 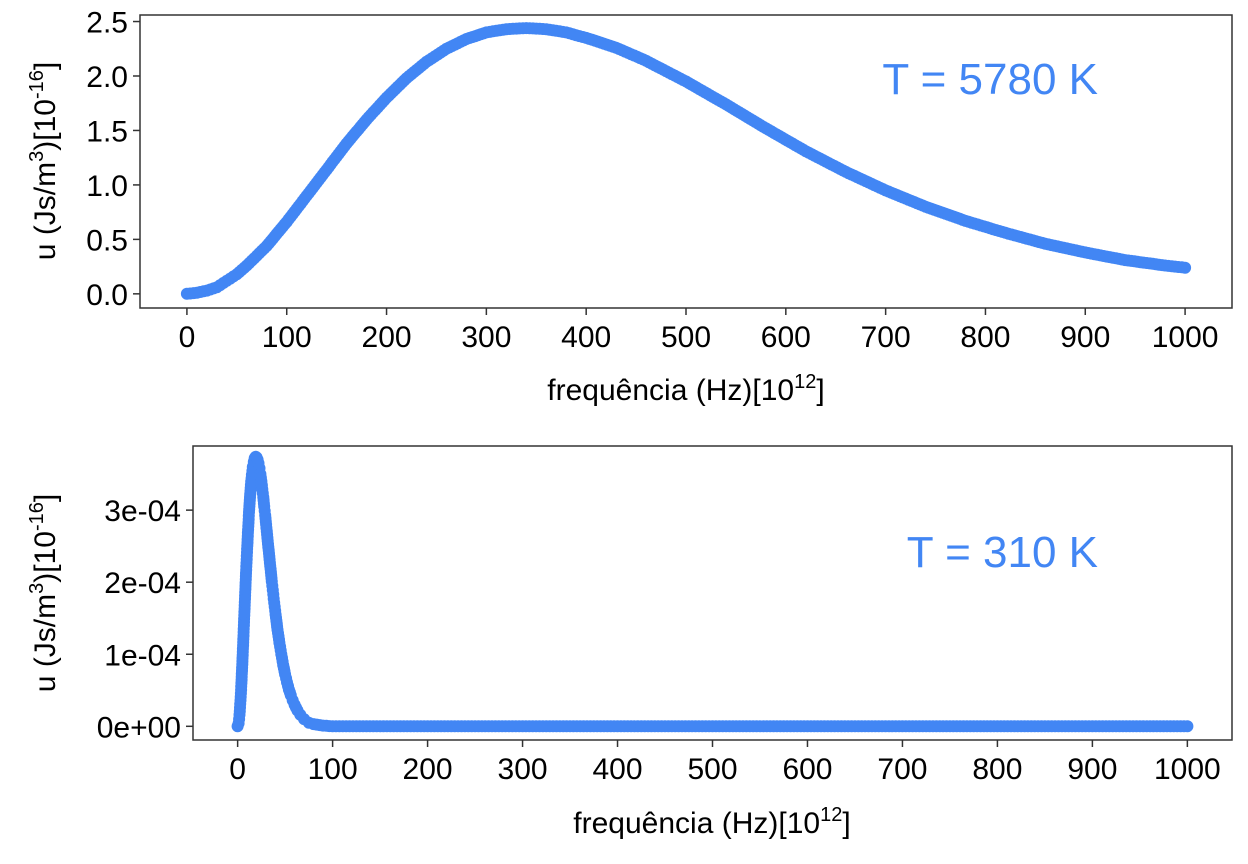 I want to click on y-axis-ticks: 0.0 0.5 1.0 1.5 2.0 2.5, so click(x=113, y=159).